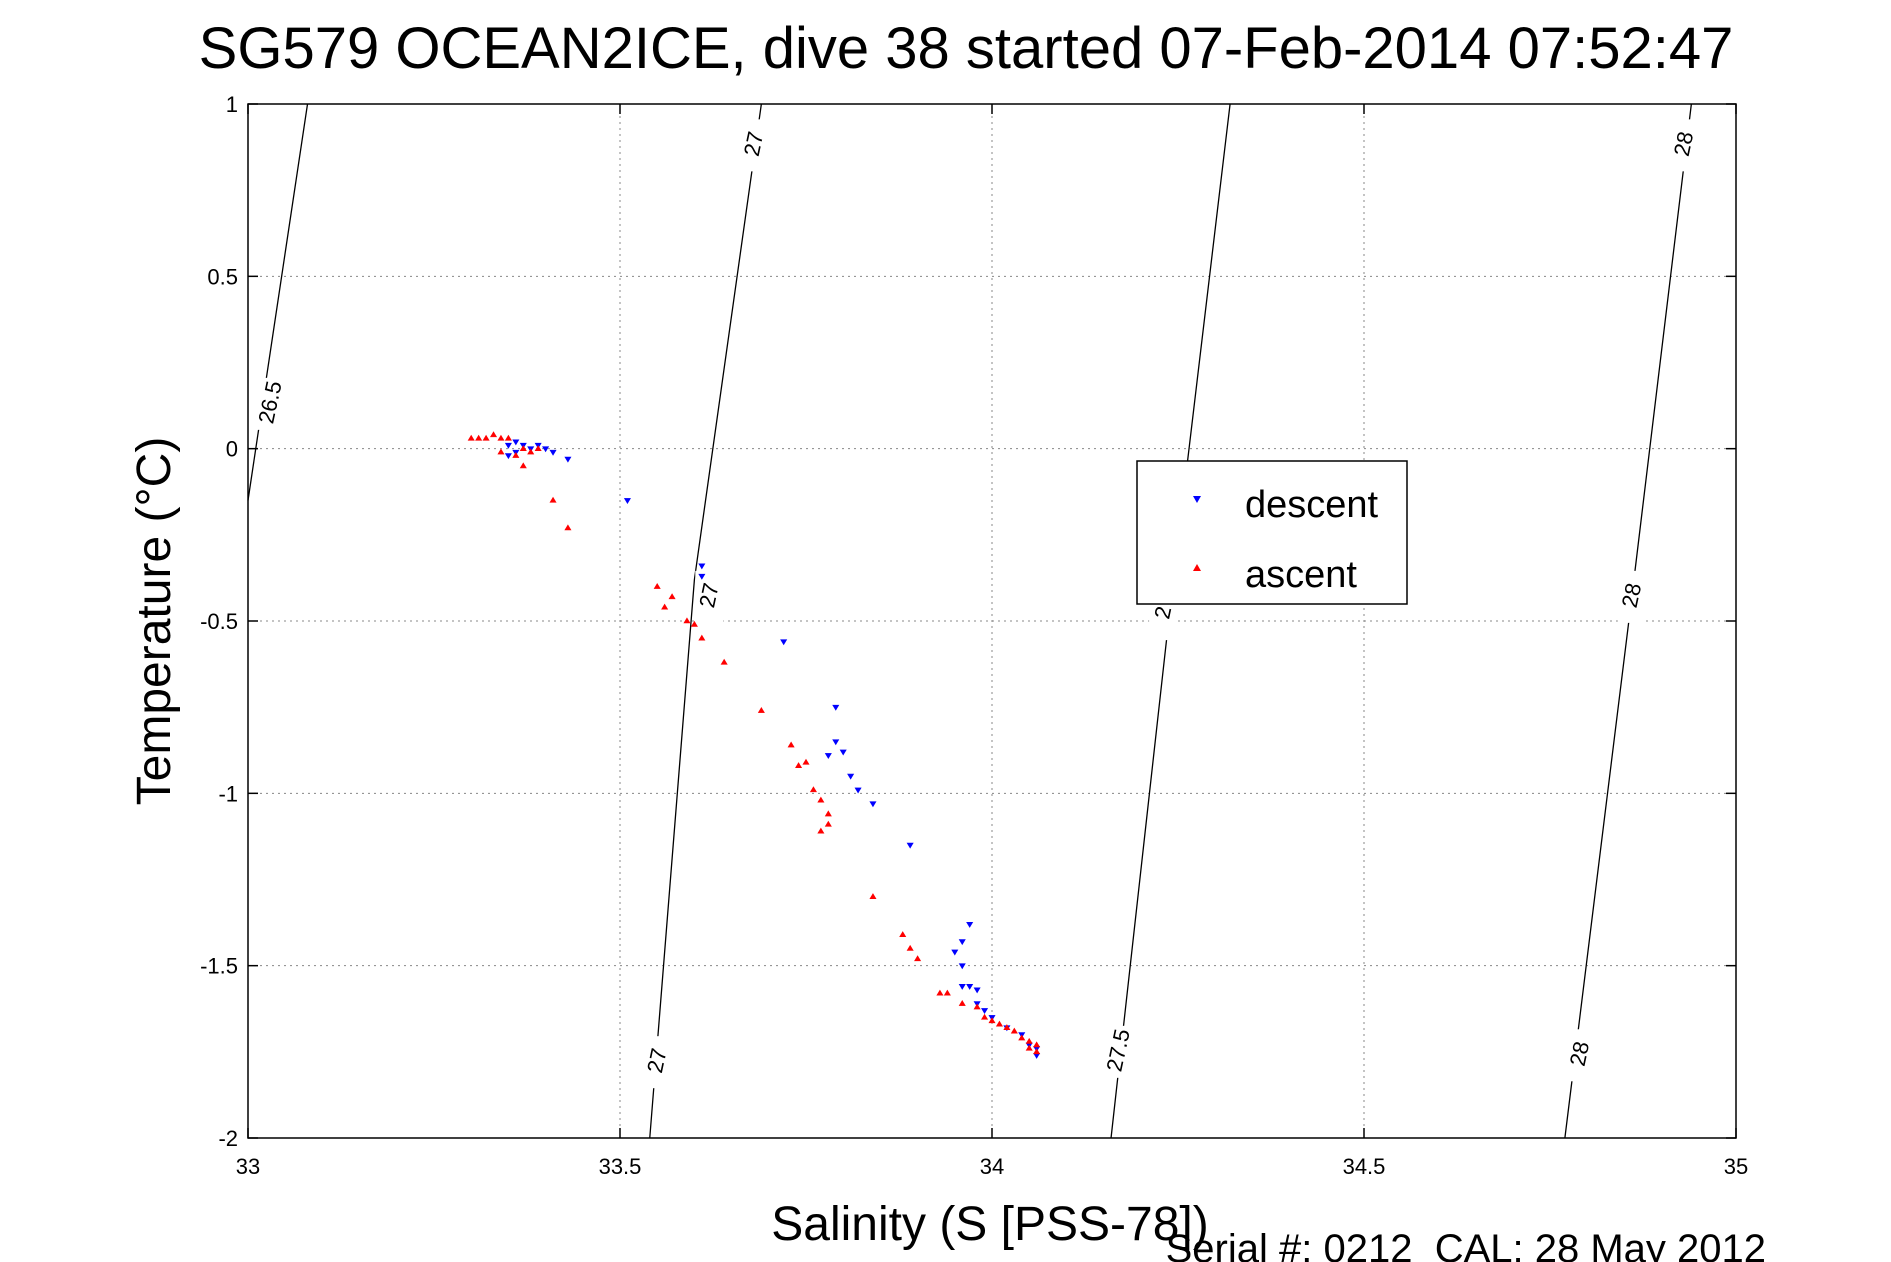 The width and height of the screenshot is (1891, 1262). What do you see at coordinates (232, 104) in the screenshot?
I see `y-tick-label: 1` at bounding box center [232, 104].